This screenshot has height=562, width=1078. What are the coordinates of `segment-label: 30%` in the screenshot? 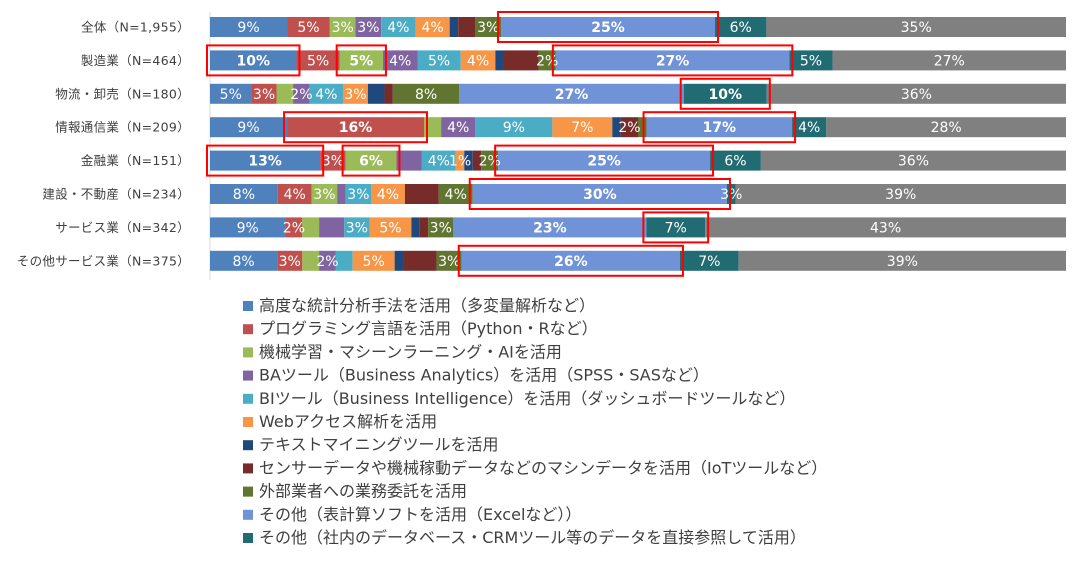 It's located at (600, 195).